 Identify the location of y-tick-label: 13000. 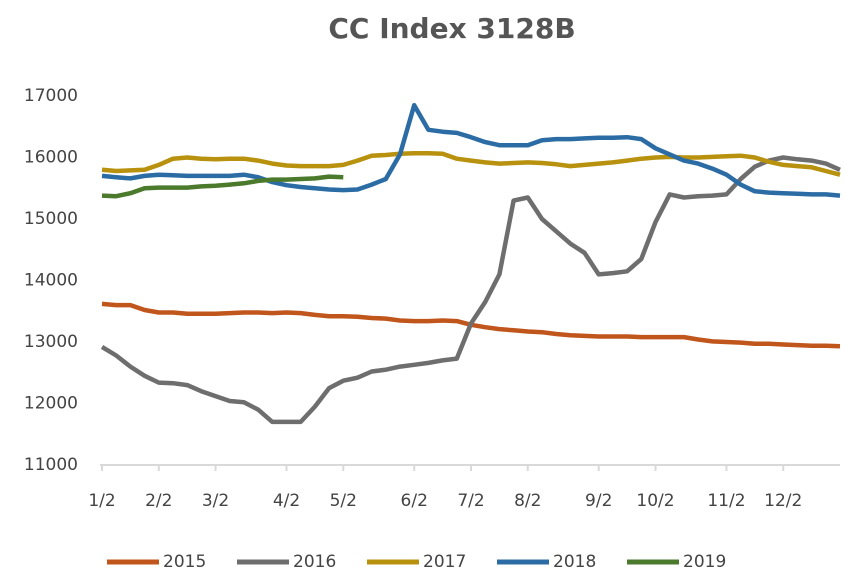
(51, 342).